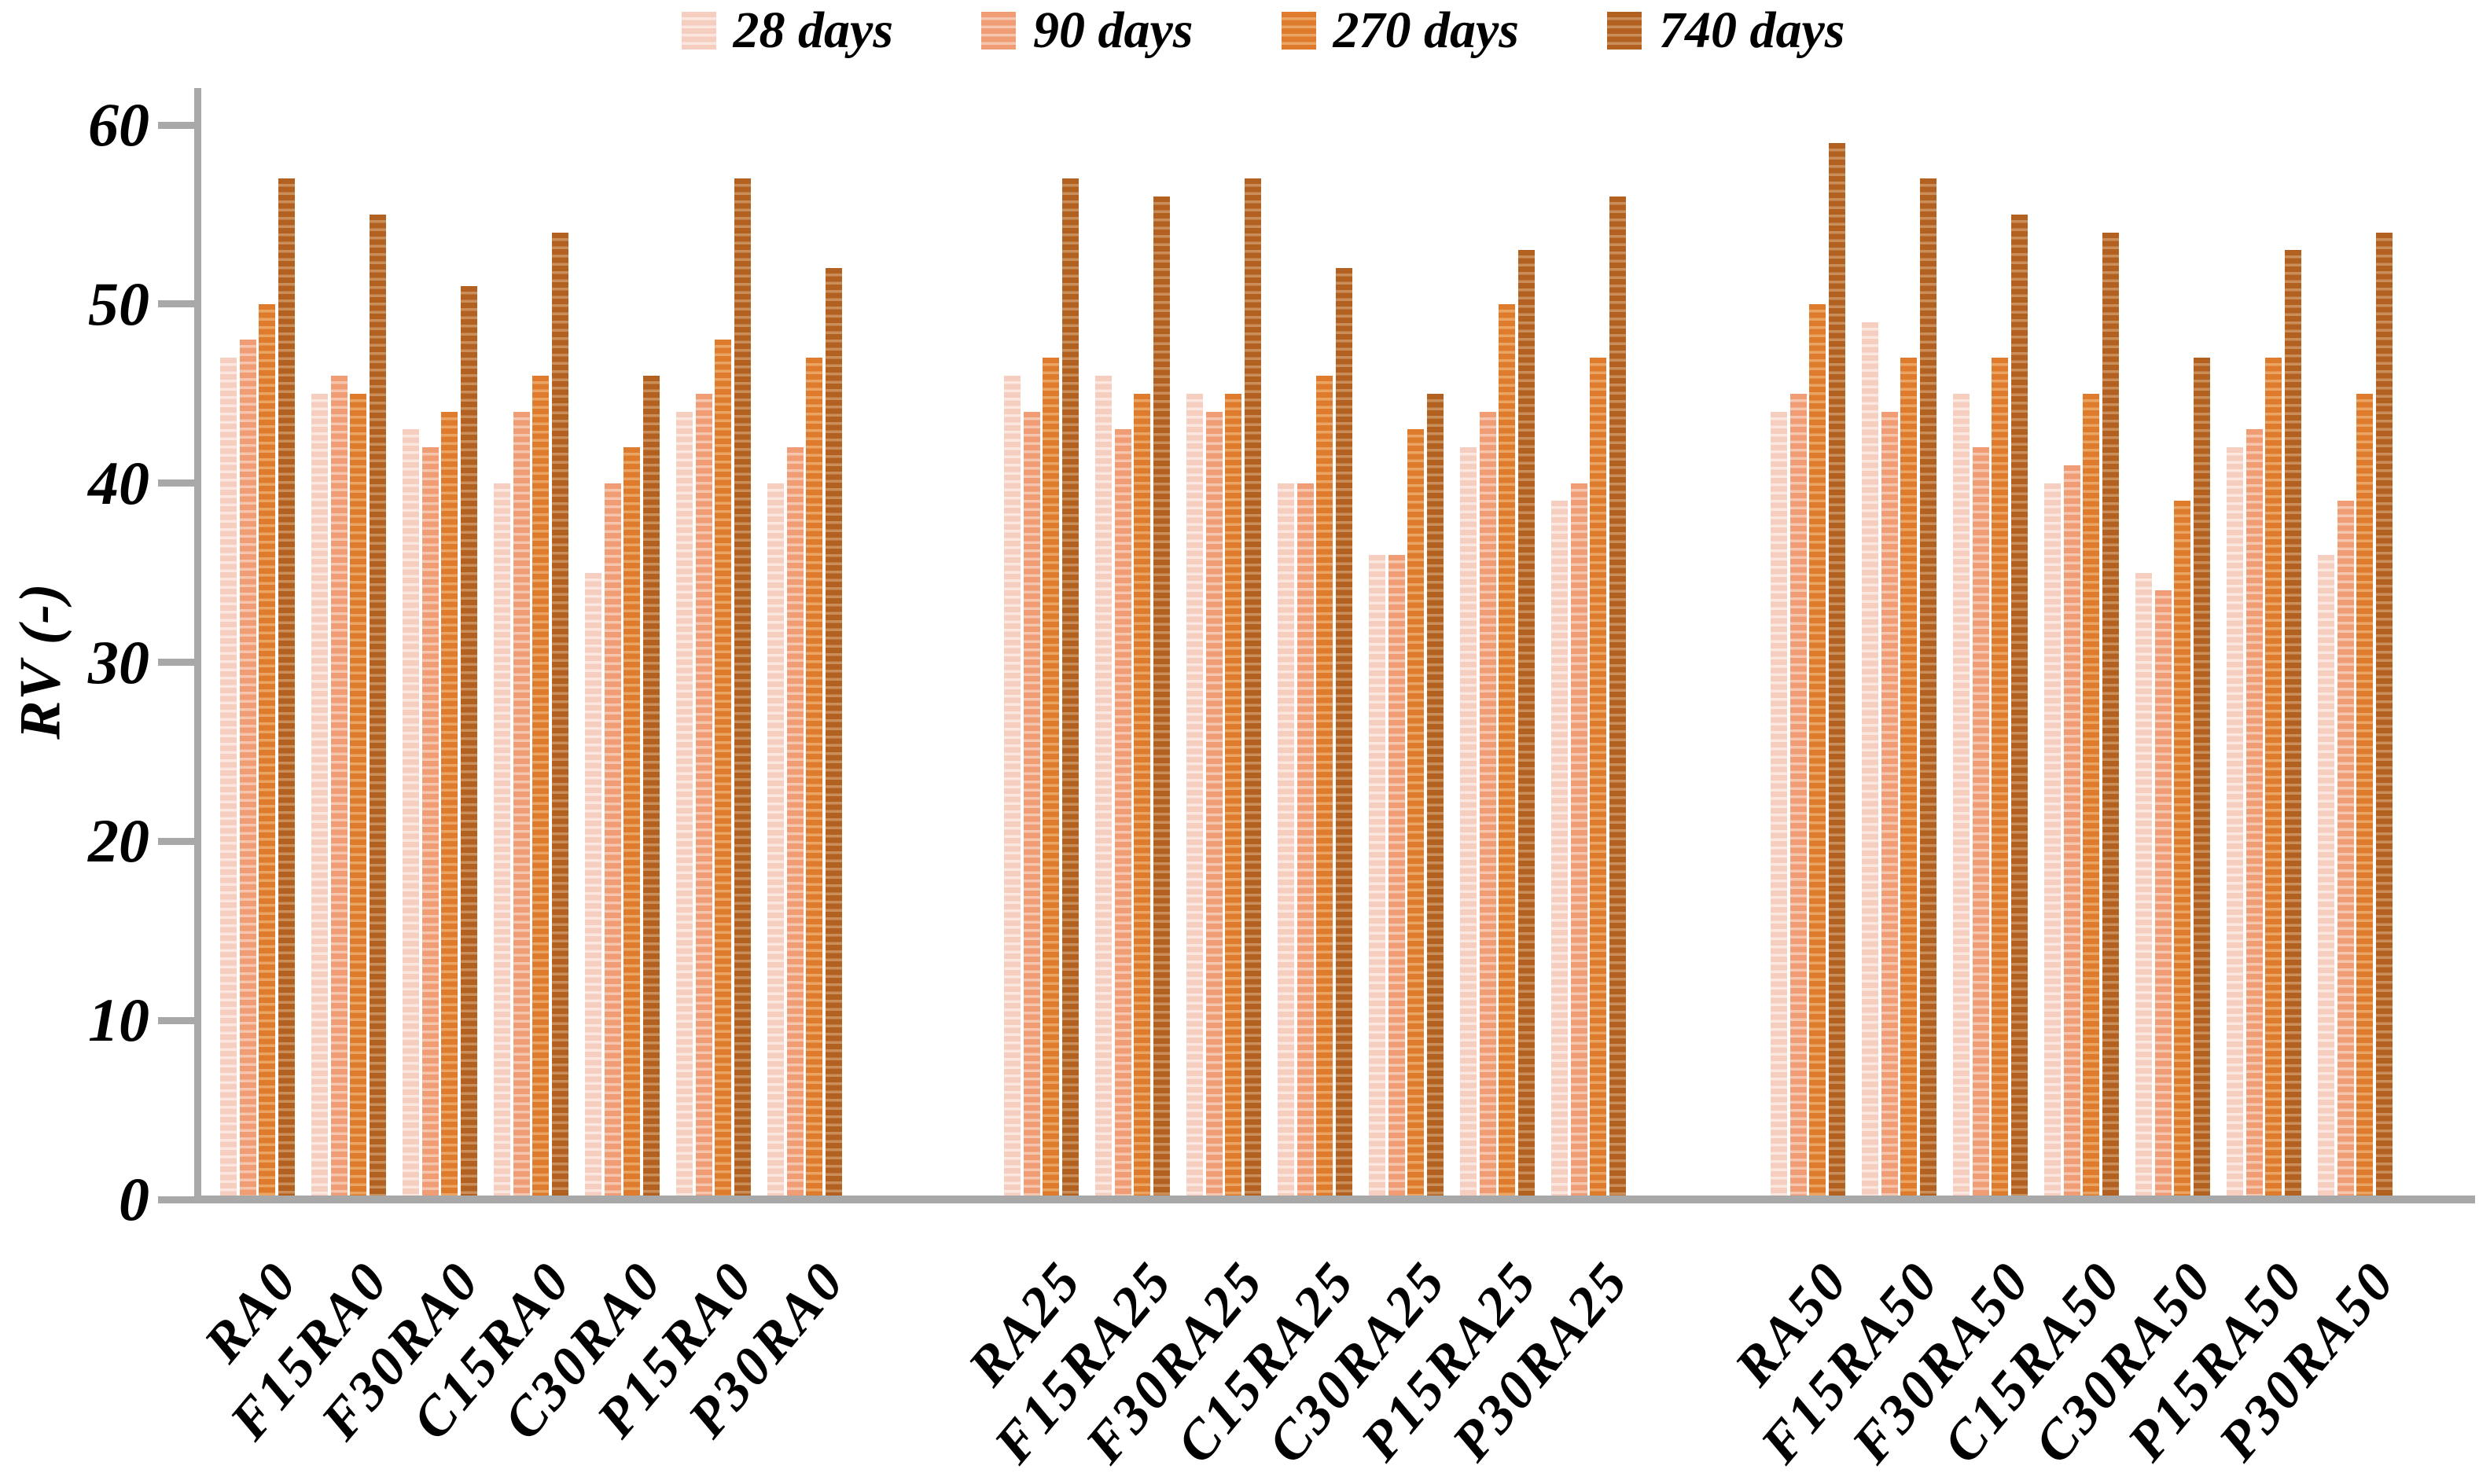 The width and height of the screenshot is (2479, 1484). What do you see at coordinates (1051, 778) in the screenshot?
I see `bar-ra25-270days` at bounding box center [1051, 778].